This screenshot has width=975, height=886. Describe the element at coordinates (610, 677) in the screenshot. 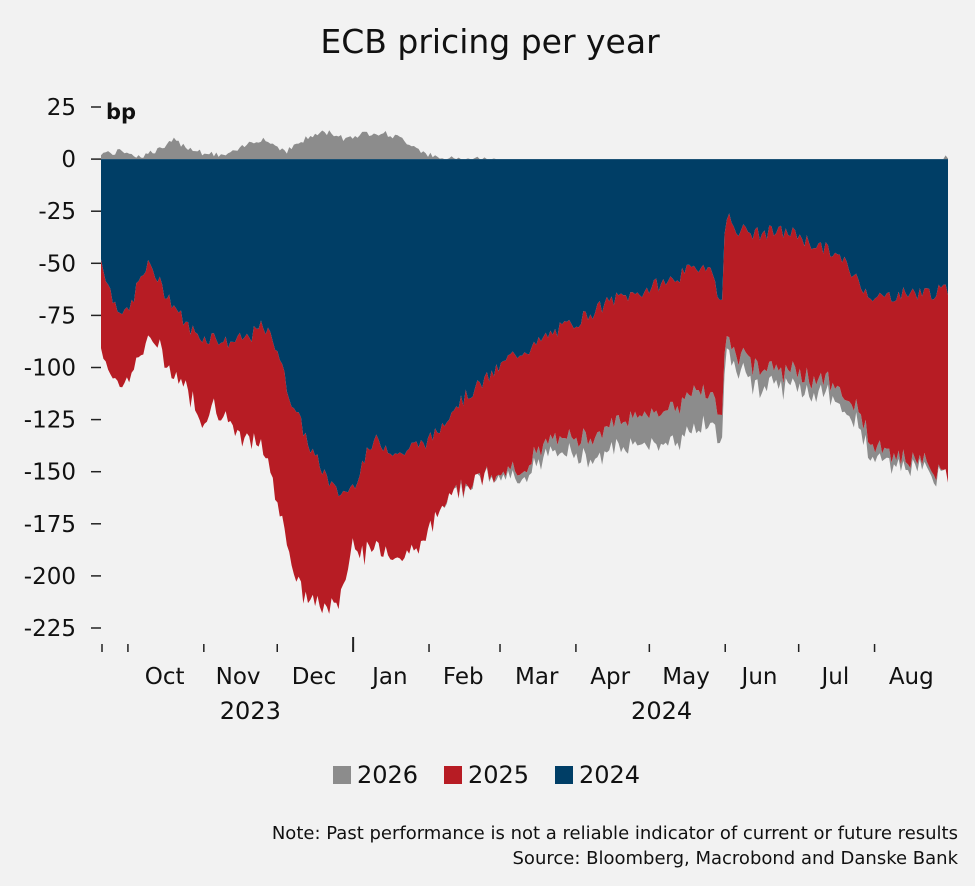

I see `x-month-label: Apr` at that location.